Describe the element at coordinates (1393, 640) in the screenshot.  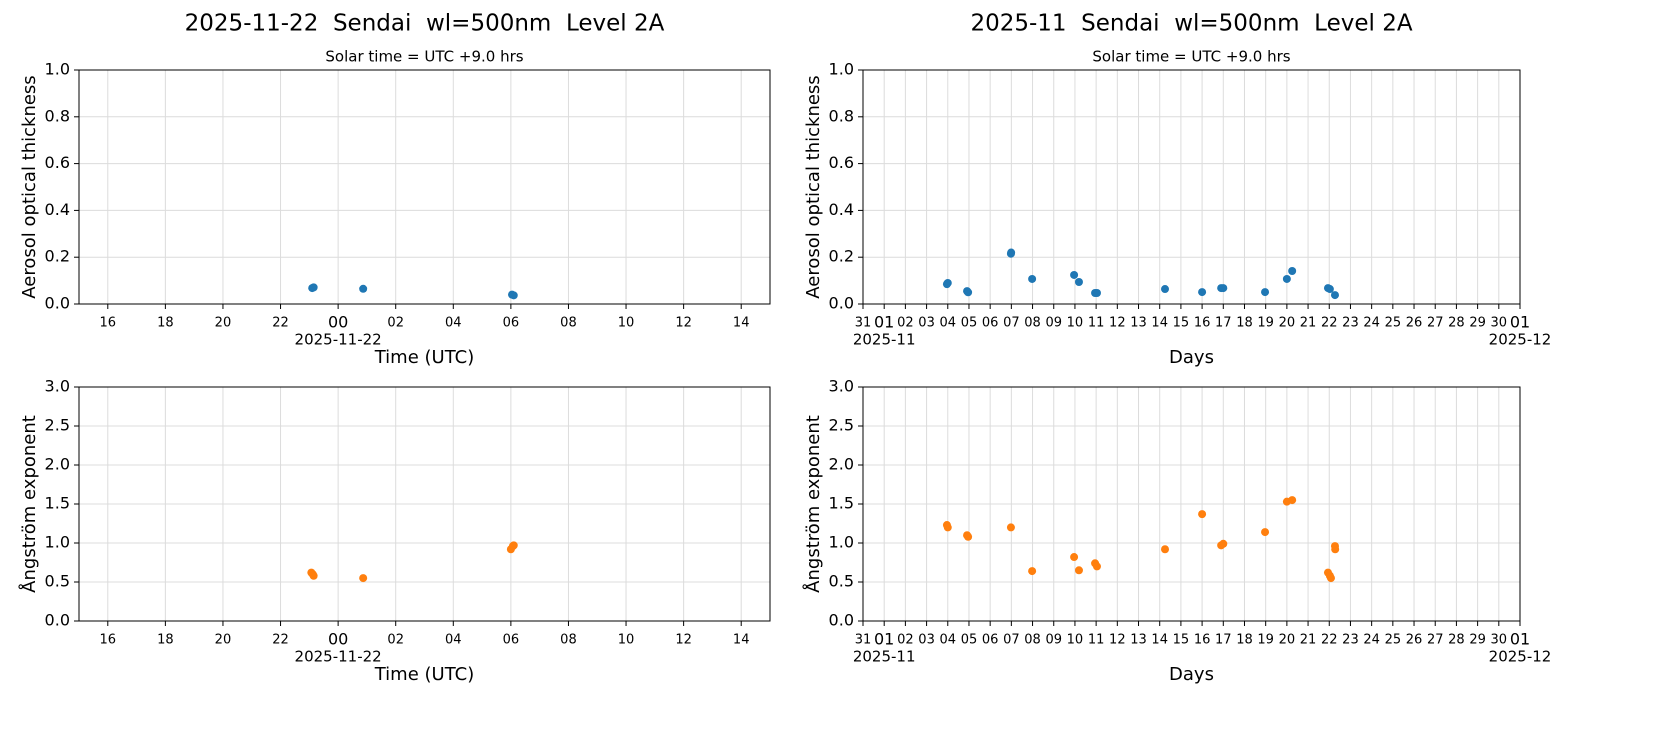
I see `x-tick-label: 25` at that location.